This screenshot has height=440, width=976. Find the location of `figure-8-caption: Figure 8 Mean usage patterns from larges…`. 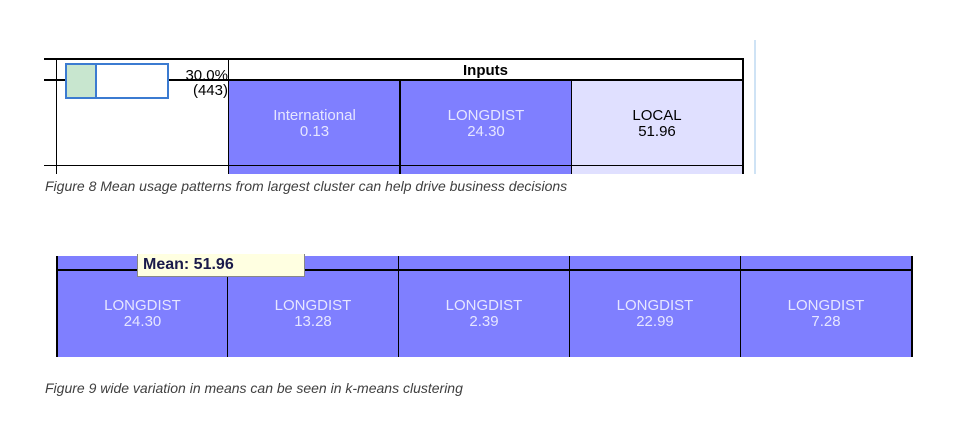

figure-8-caption: Figure 8 Mean usage patterns from larges… is located at coordinates (306, 186).